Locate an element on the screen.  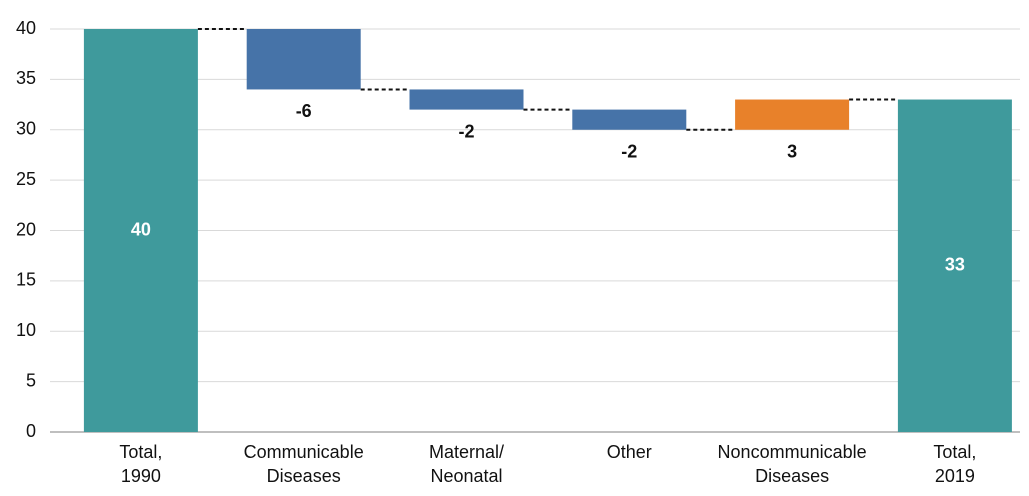
x-tick-label: Other is located at coordinates (629, 452).